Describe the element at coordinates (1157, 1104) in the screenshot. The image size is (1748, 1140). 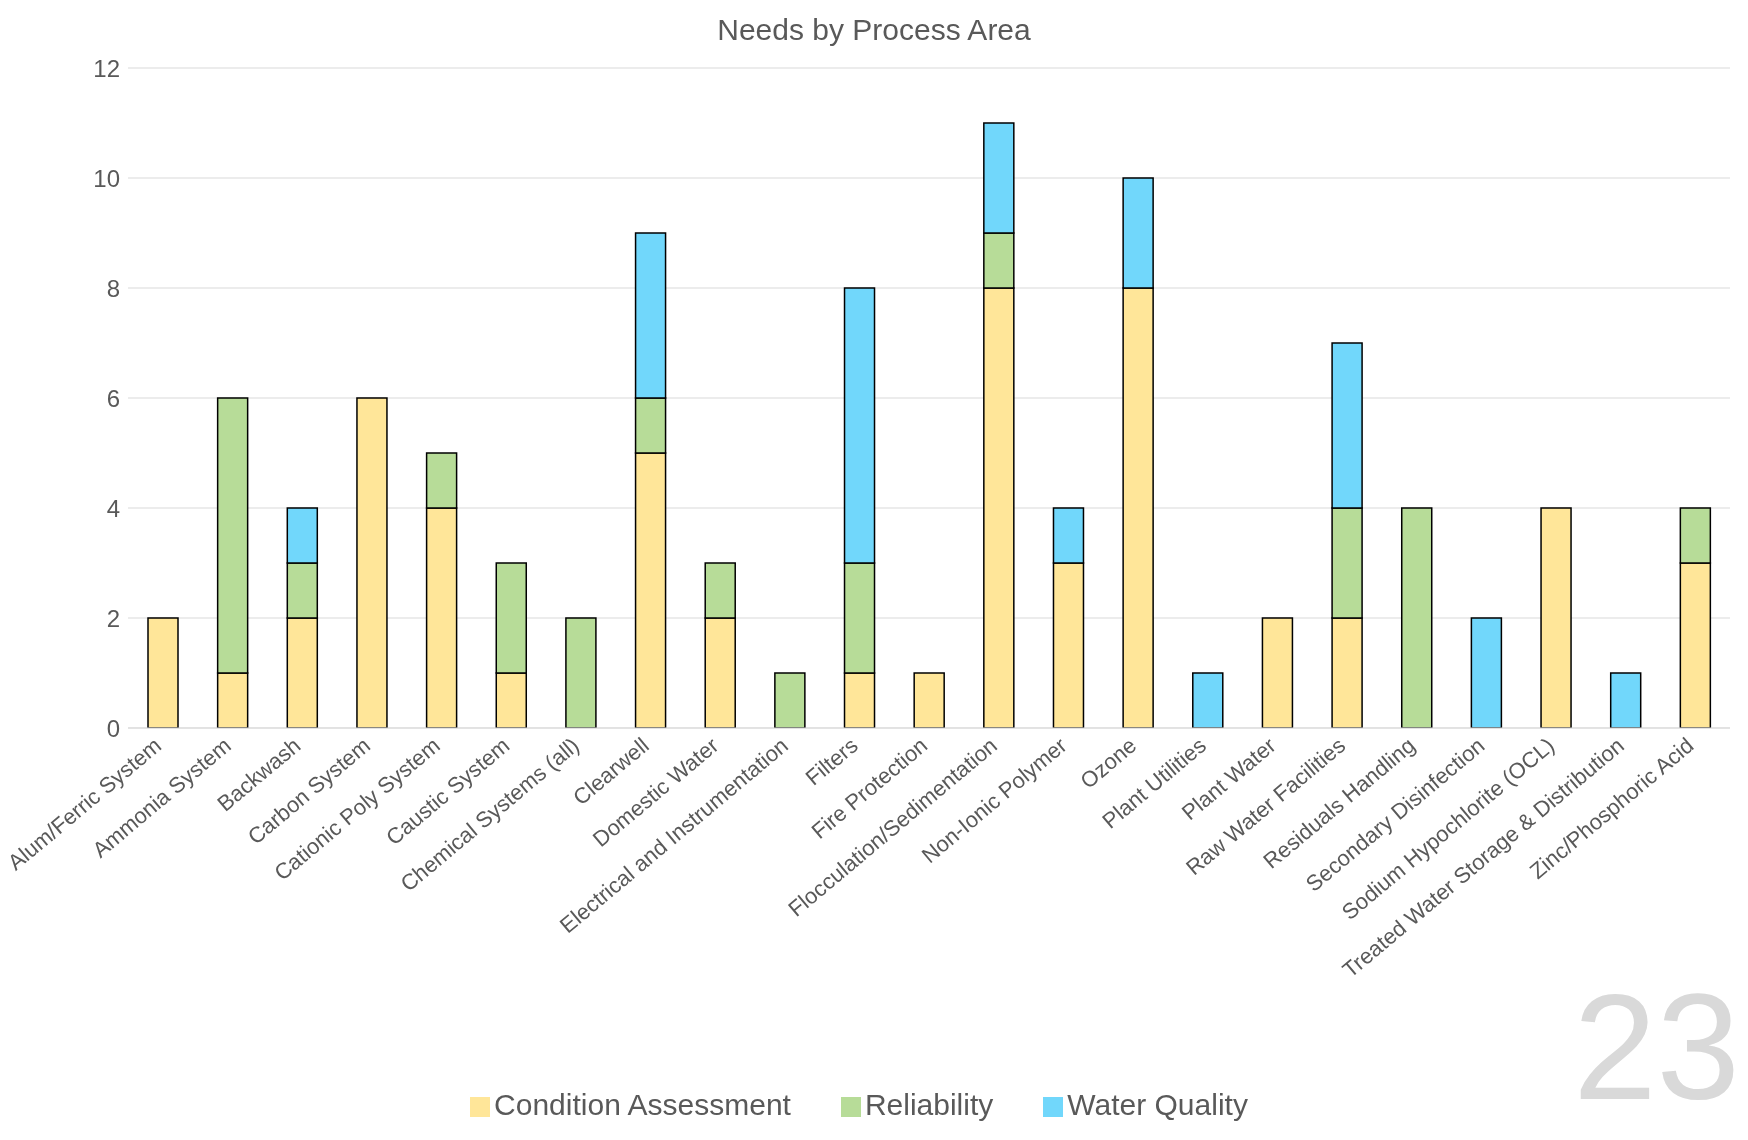
I see `legend-label: Water Quality` at that location.